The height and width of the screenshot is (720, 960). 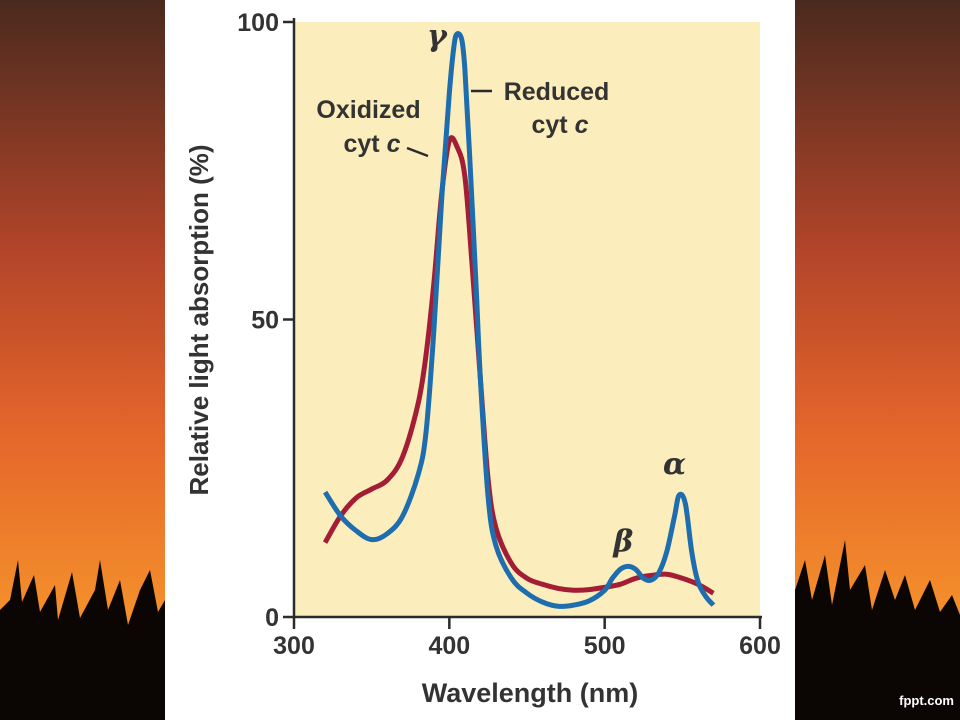 What do you see at coordinates (258, 23) in the screenshot?
I see `y-tick-label: 100` at bounding box center [258, 23].